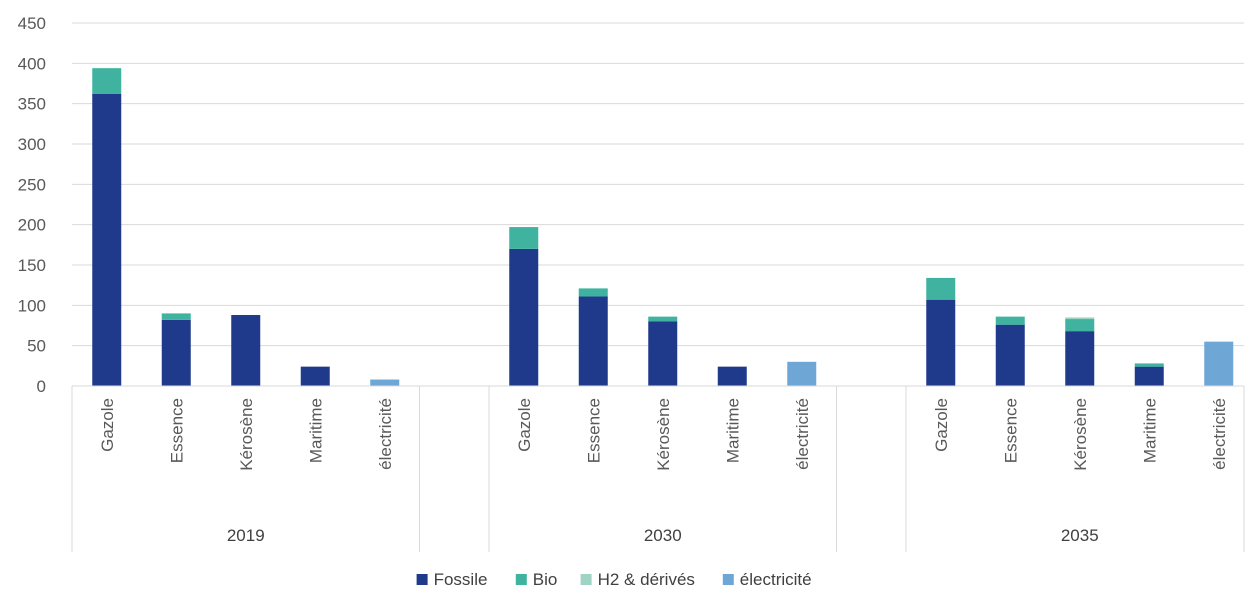 This screenshot has width=1251, height=596. I want to click on legend-item: électricité, so click(767, 579).